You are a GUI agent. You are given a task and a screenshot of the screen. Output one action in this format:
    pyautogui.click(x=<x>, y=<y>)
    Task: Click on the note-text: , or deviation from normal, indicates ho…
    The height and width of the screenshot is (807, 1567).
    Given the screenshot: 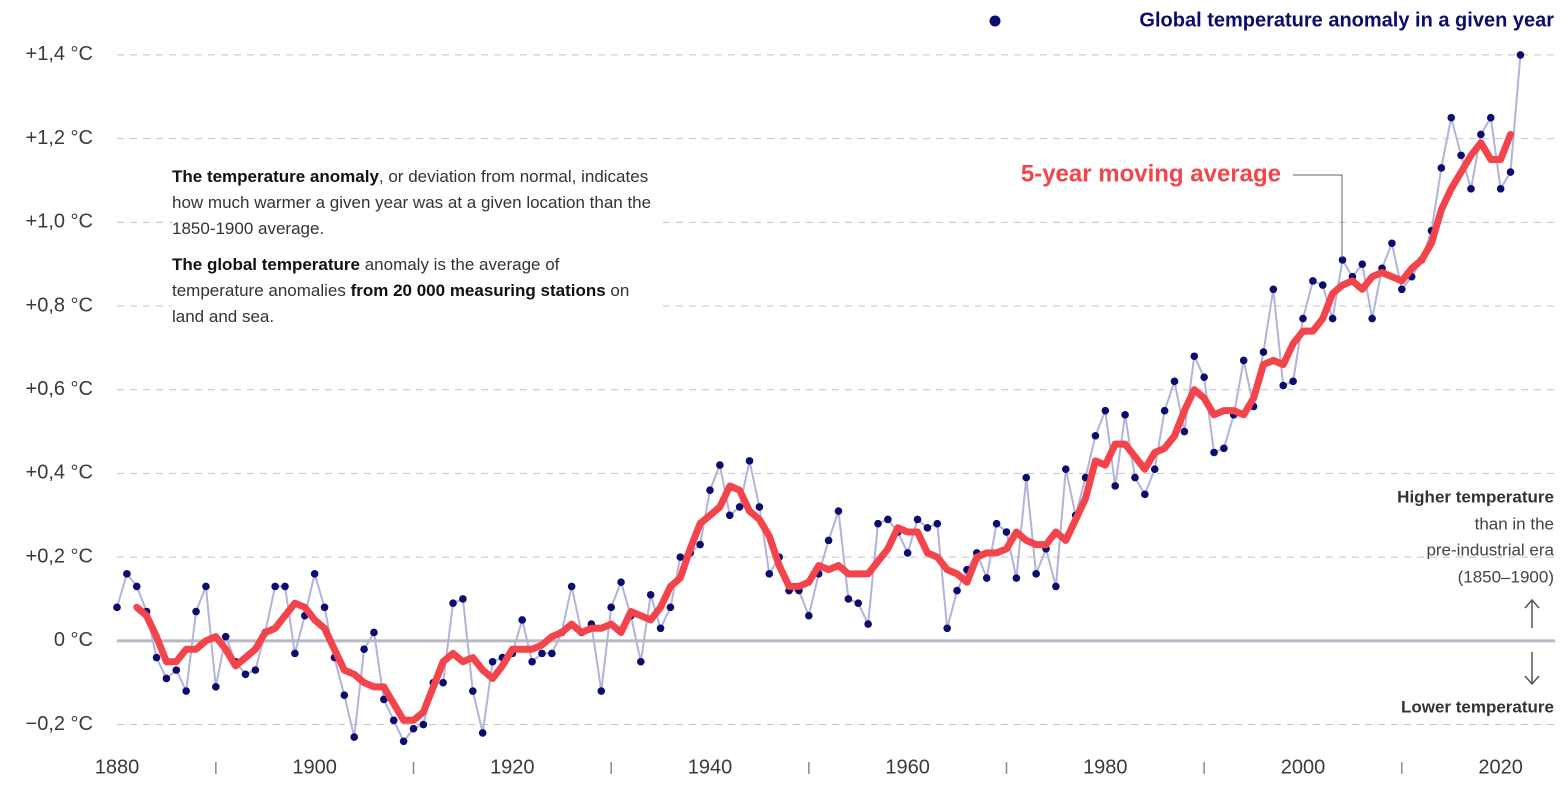 What is the action you would take?
    pyautogui.click(x=412, y=202)
    